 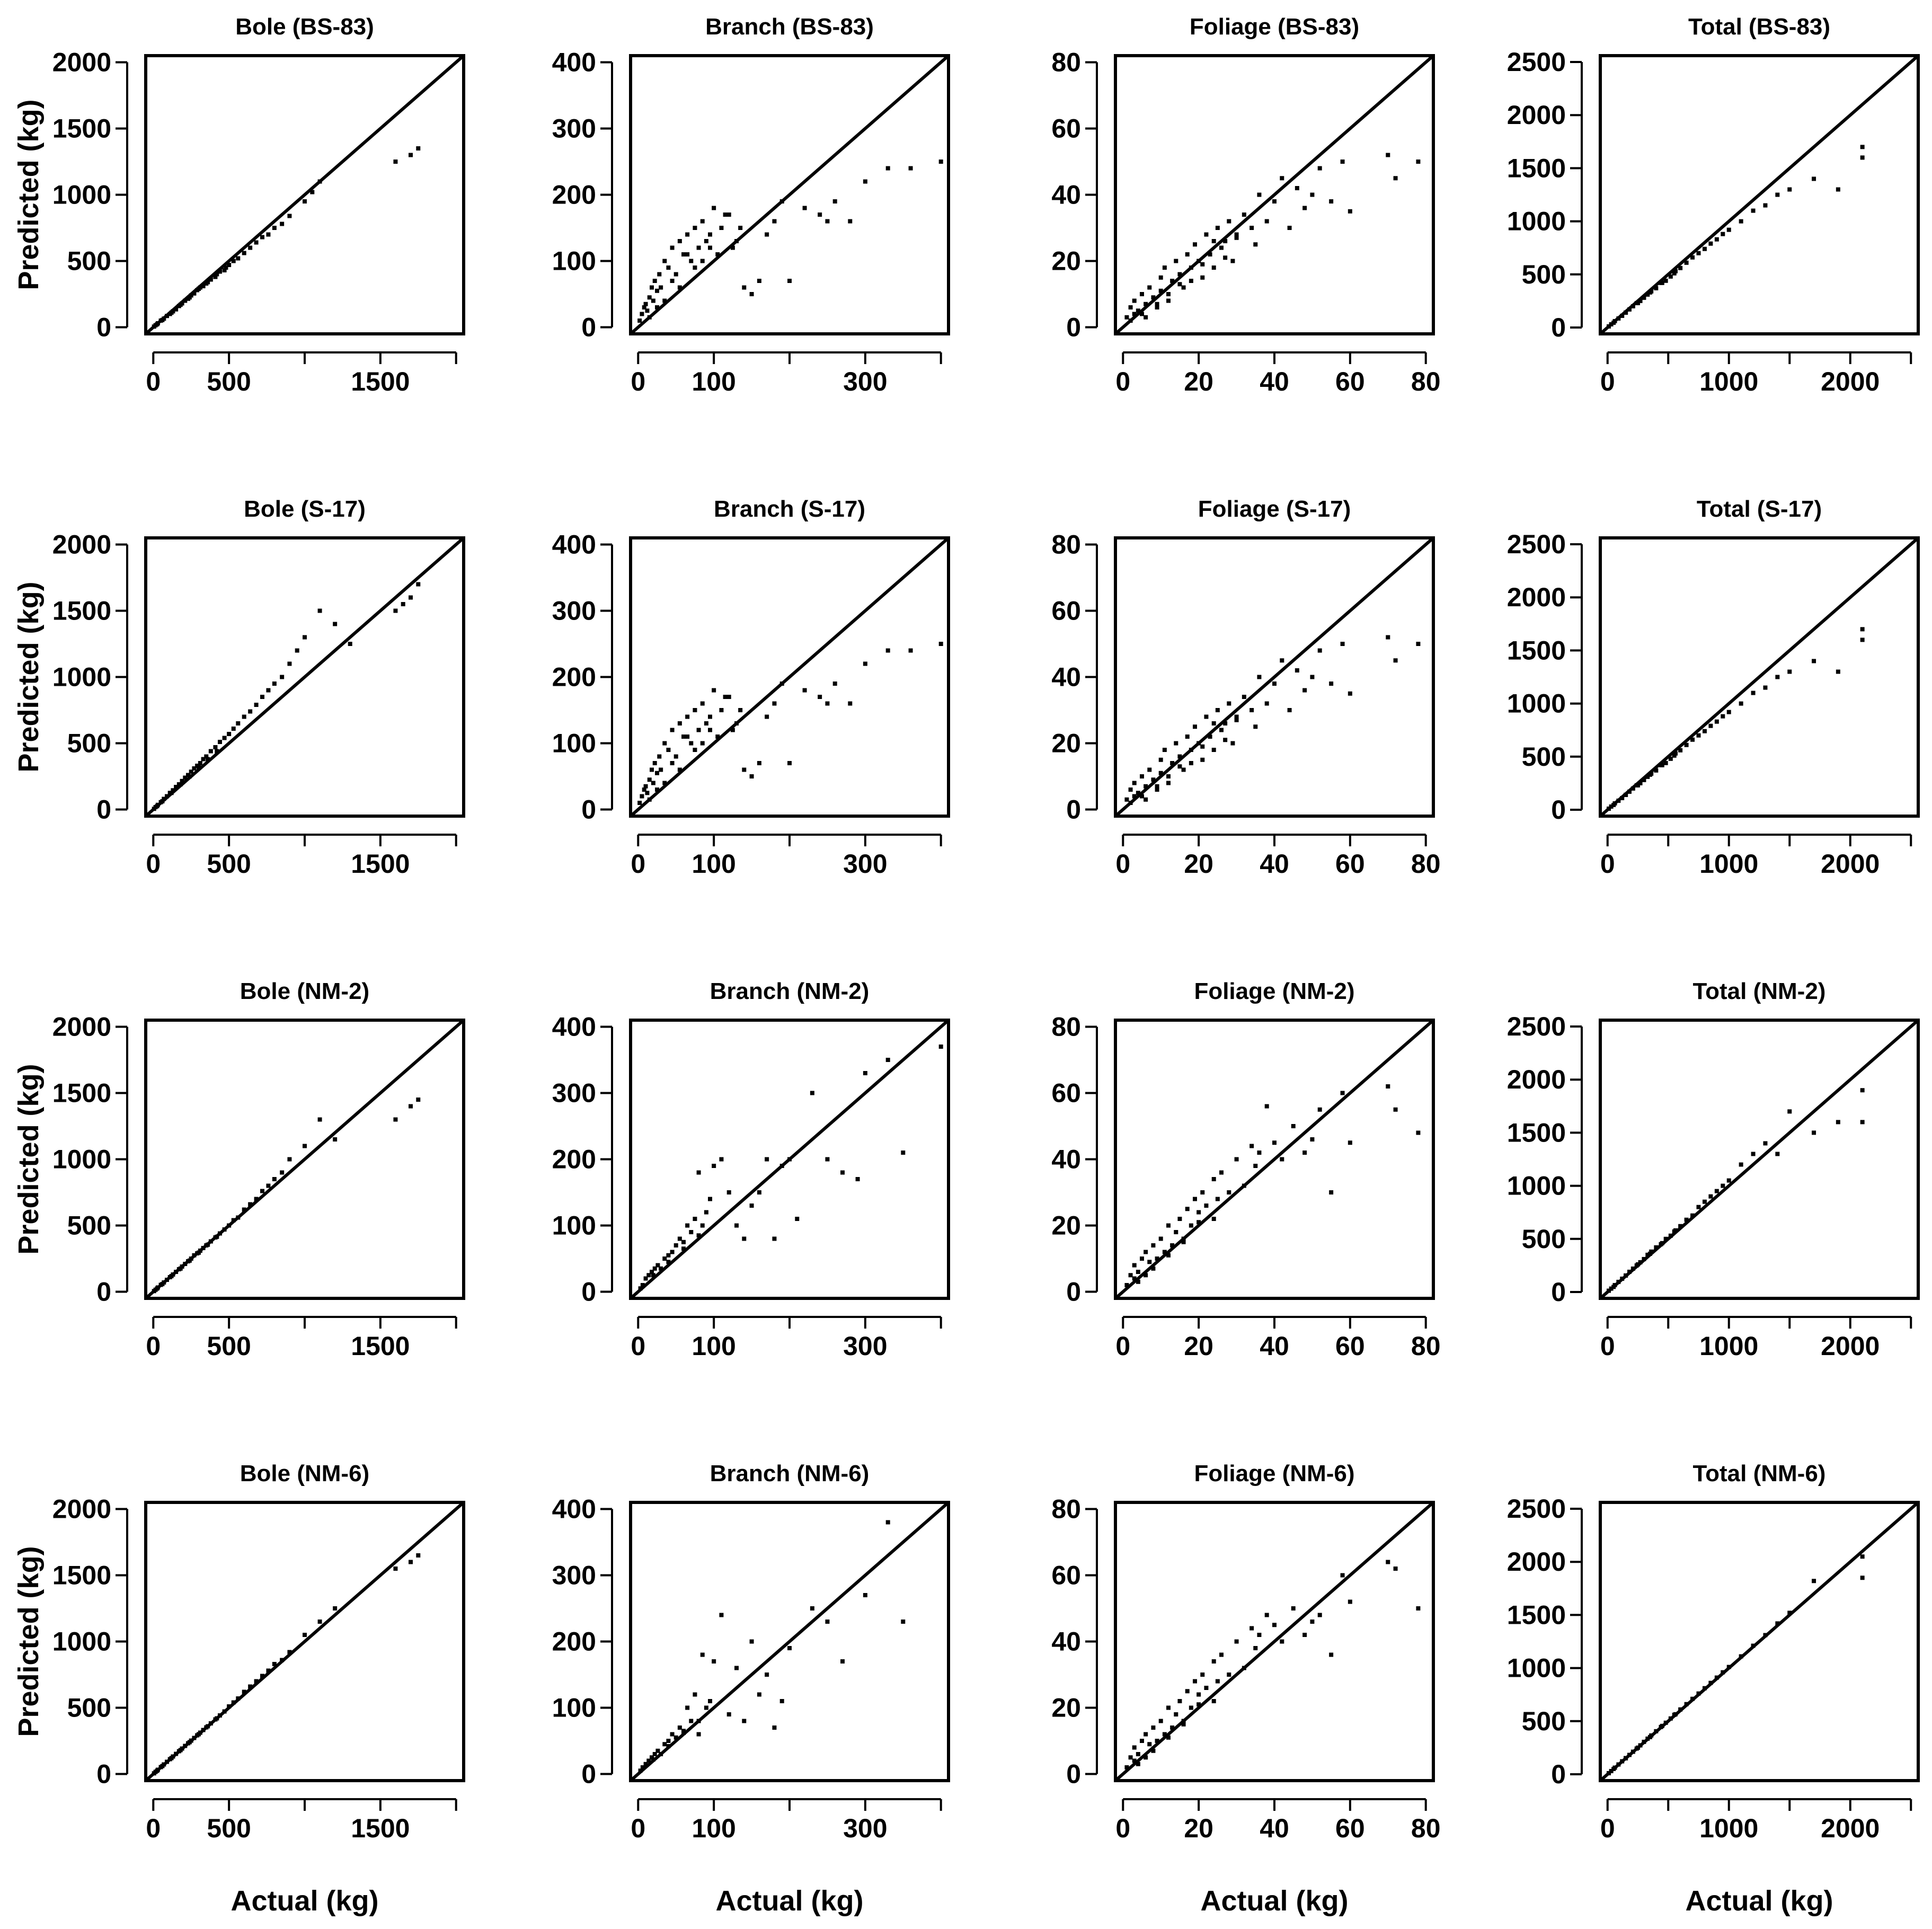 I want to click on chart-panel: Branch (S-17) 0 100 300 0 100 200 300 400, so click(x=751, y=687).